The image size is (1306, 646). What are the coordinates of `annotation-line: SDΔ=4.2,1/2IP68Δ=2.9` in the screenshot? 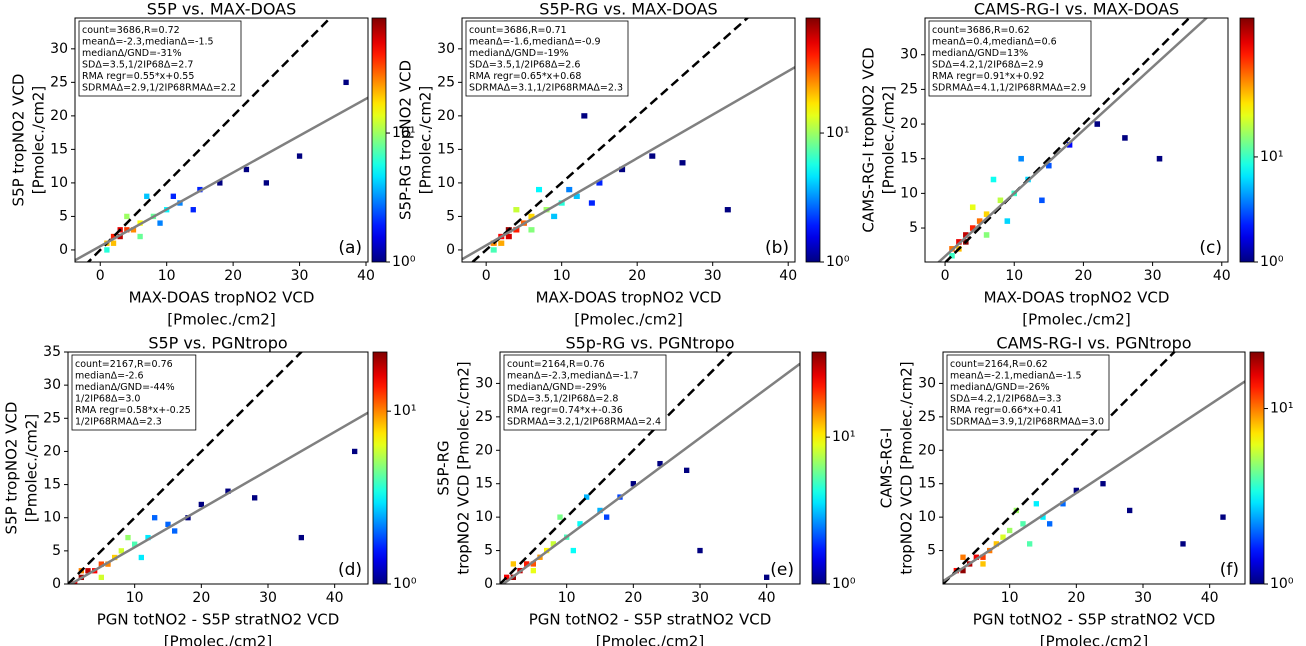 It's located at (987, 65).